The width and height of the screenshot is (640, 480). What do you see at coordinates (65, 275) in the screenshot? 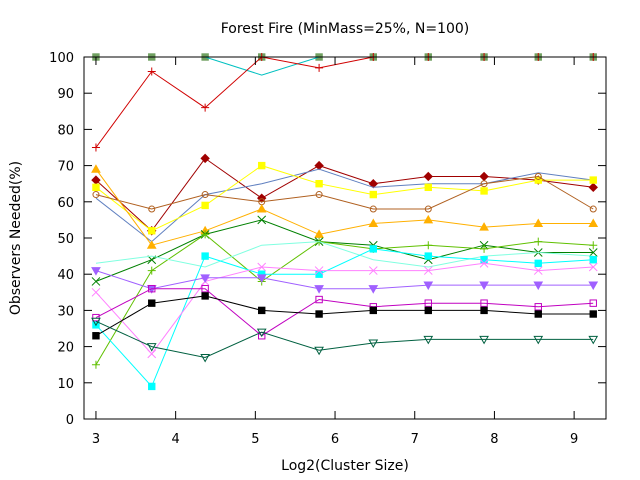
I see `y-tick-label: 40` at bounding box center [65, 275].